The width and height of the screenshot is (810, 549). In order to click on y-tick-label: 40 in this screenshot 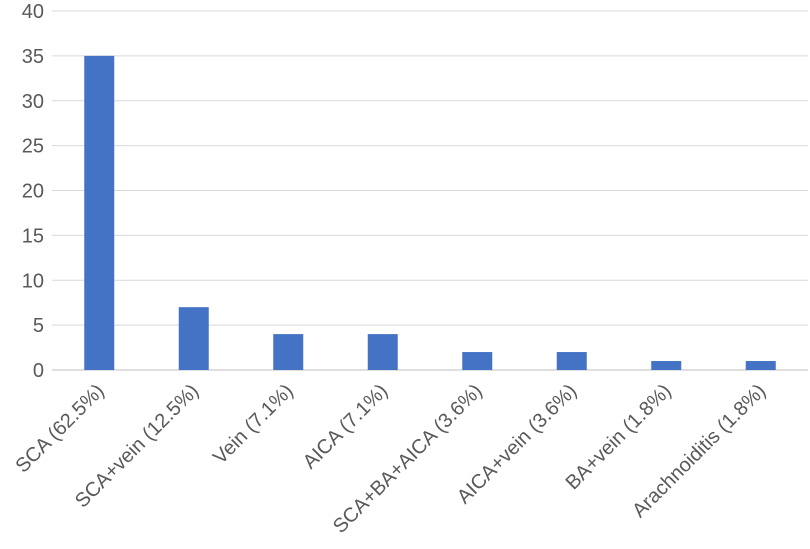, I will do `click(33, 12)`.